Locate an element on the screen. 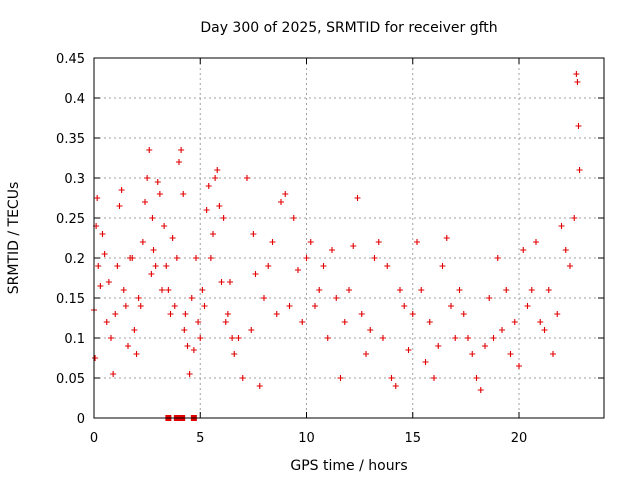  y-tick-label: 0.05 is located at coordinates (70, 379).